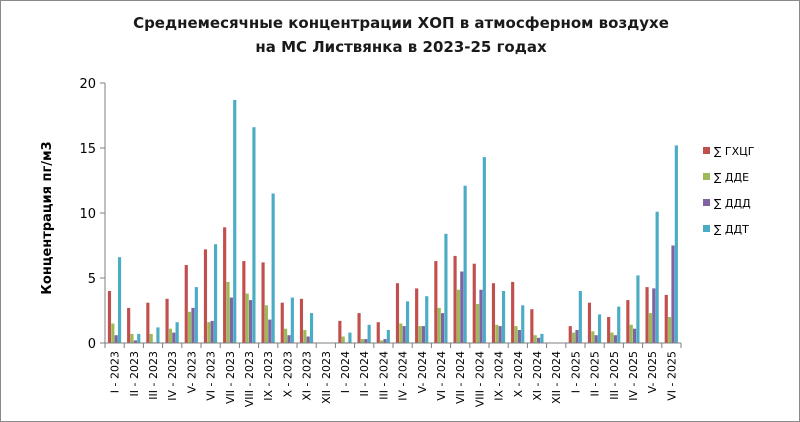  I want to click on bar-s0-c4, so click(186, 304).